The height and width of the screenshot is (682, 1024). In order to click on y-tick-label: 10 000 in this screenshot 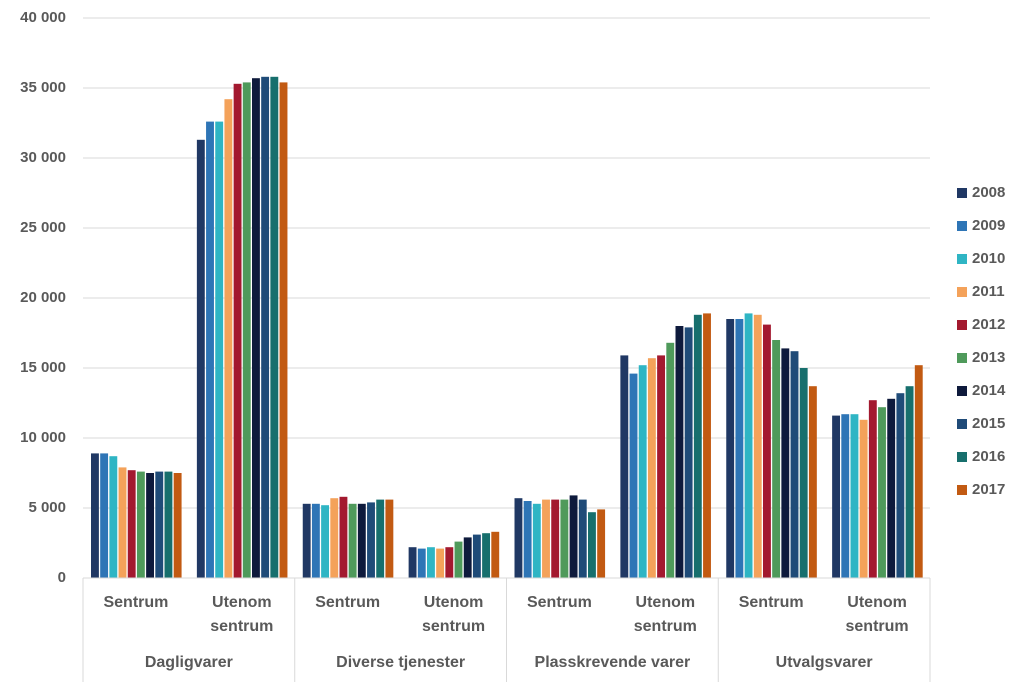, I will do `click(43, 437)`.